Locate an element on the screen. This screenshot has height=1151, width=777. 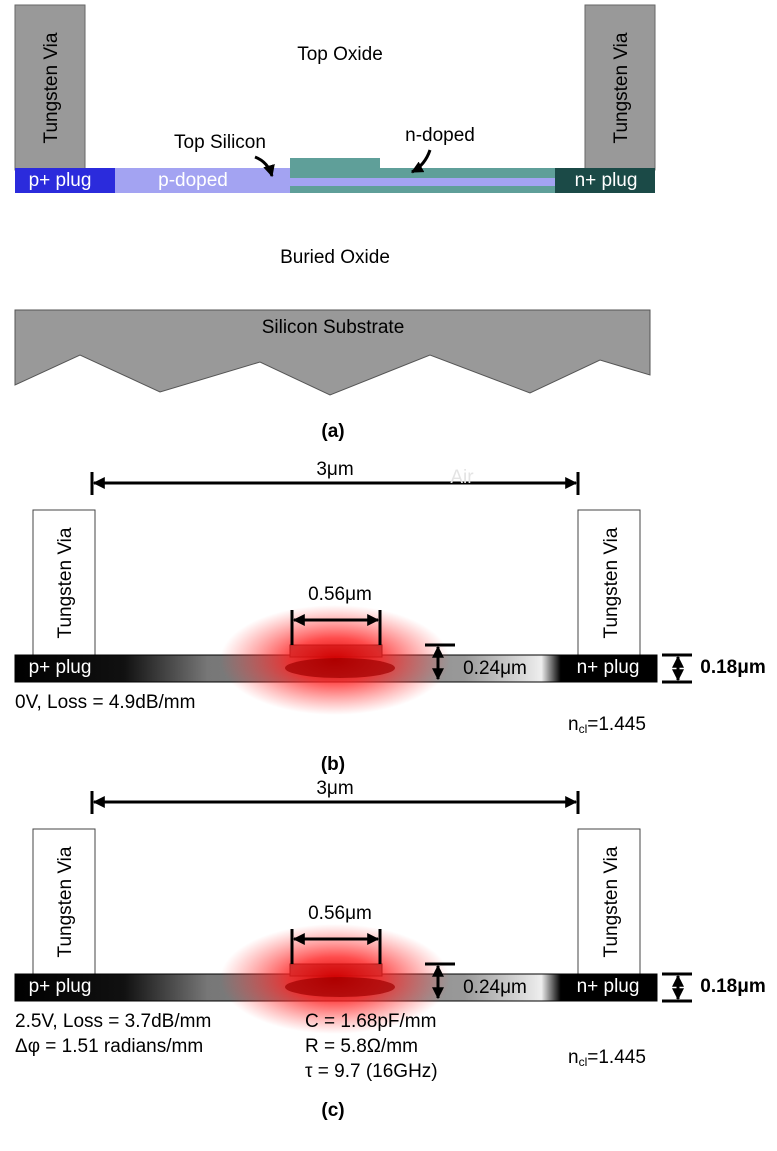
parameter: C = 1.68pF/mm is located at coordinates (370, 1021).